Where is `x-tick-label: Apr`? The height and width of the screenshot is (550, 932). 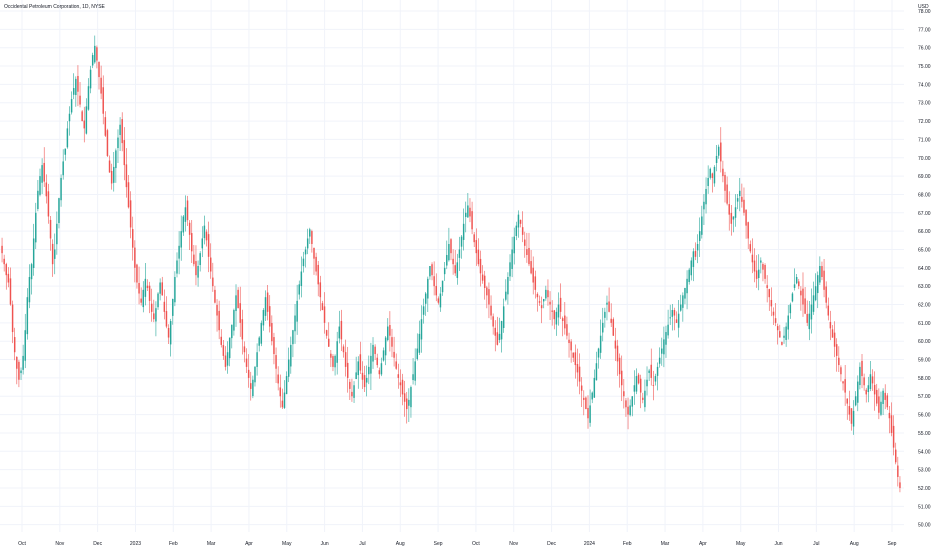 x-tick-label: Apr is located at coordinates (703, 544).